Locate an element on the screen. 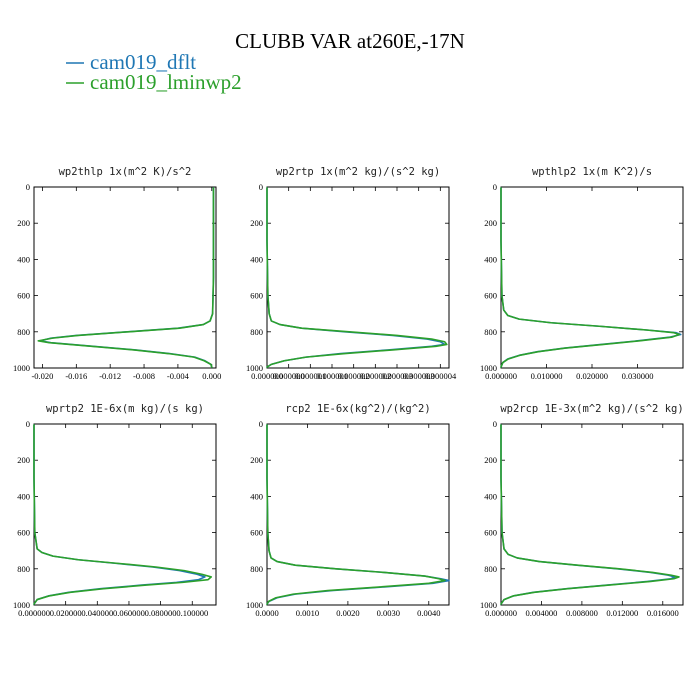  panel-title: wpthlp2 1x(m K^2)/s is located at coordinates (592, 172).